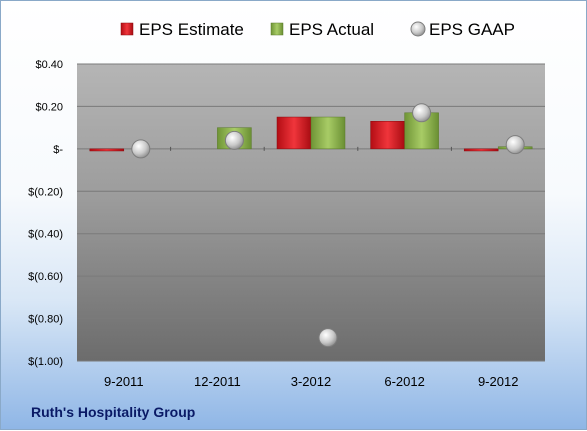 This screenshot has width=587, height=431. I want to click on y-tick-label: $(0.20), so click(45, 192).